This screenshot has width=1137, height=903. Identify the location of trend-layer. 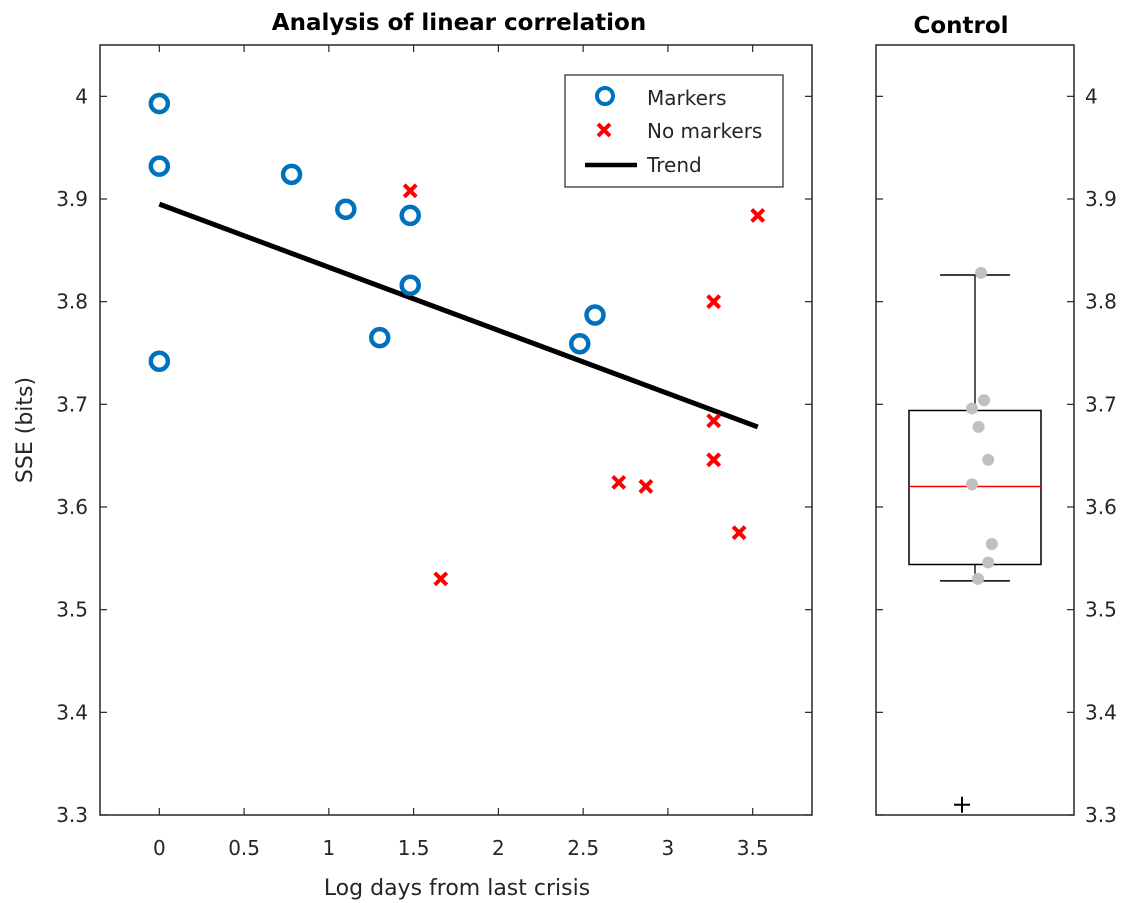
(458, 315).